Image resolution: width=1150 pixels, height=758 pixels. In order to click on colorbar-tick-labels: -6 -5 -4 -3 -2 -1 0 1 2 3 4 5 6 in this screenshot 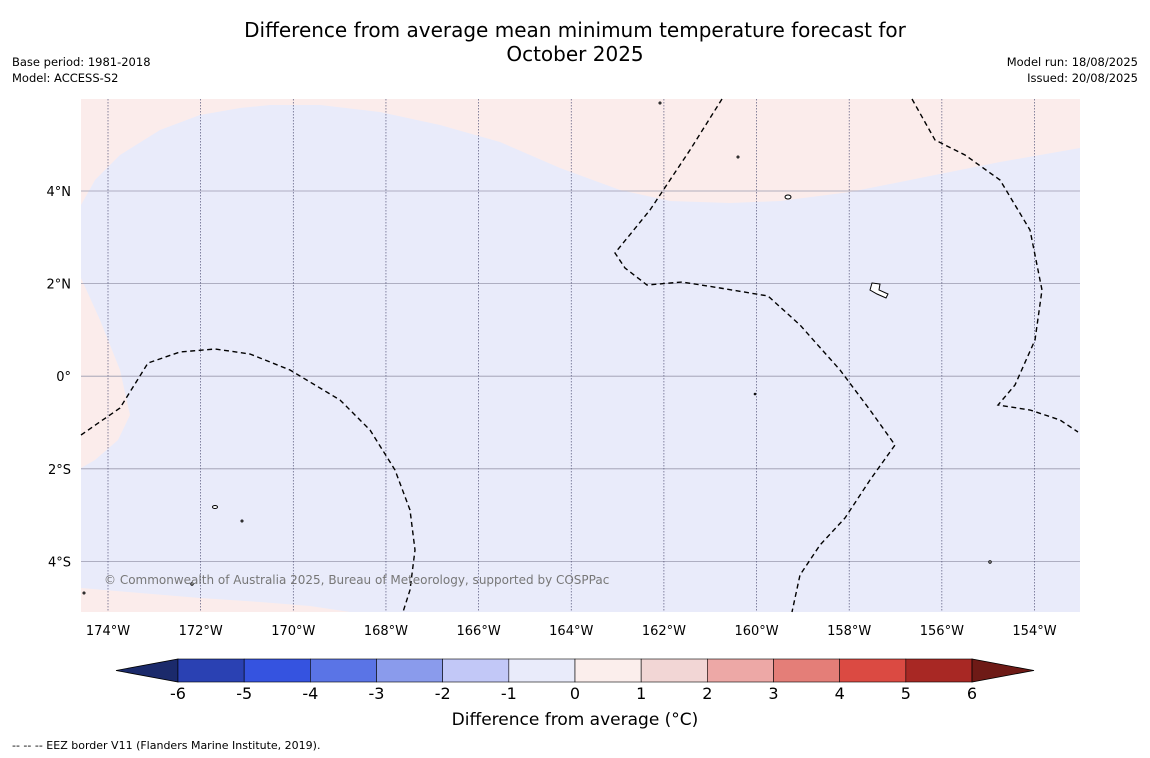, I will do `click(573, 693)`.